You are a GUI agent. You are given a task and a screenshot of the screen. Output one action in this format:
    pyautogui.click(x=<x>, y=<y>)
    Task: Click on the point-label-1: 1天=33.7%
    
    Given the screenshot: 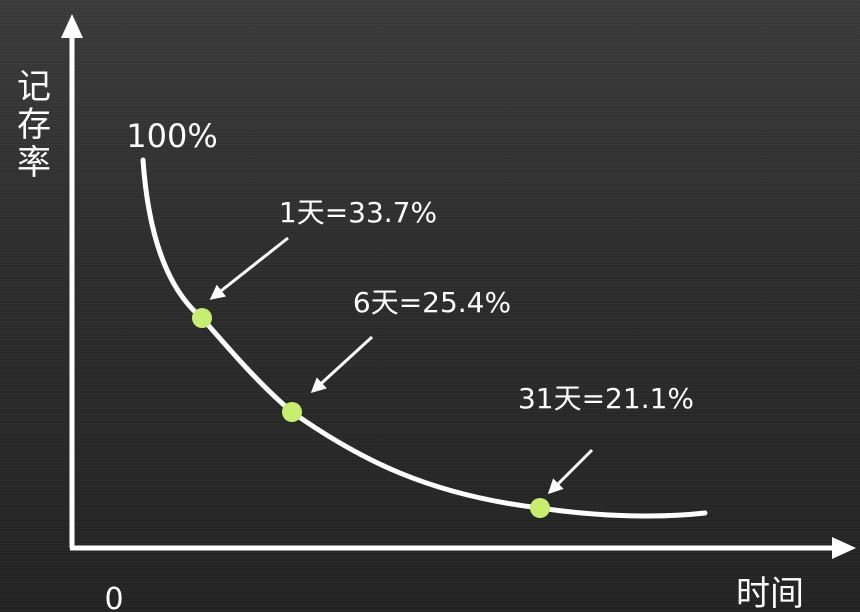 What is the action you would take?
    pyautogui.click(x=358, y=212)
    